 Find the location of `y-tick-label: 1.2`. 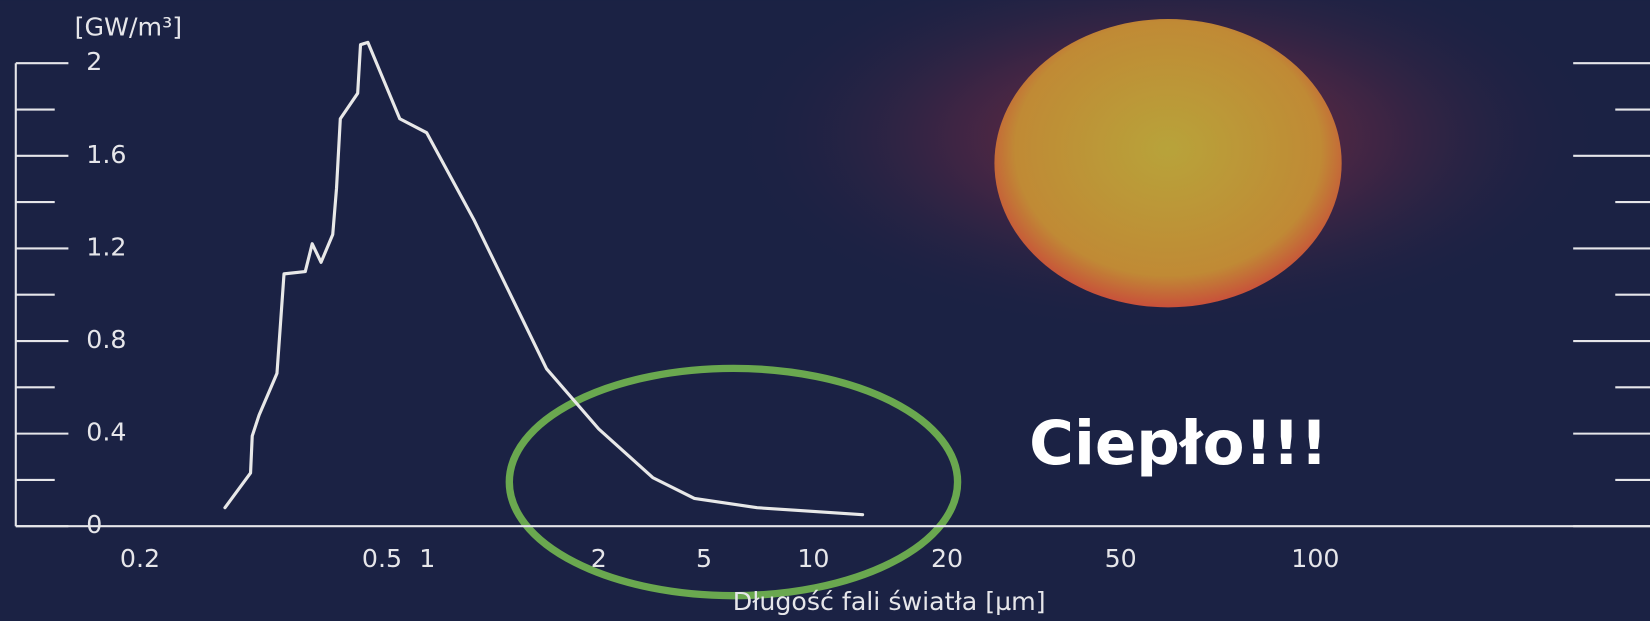

y-tick-label: 1.2 is located at coordinates (106, 246).